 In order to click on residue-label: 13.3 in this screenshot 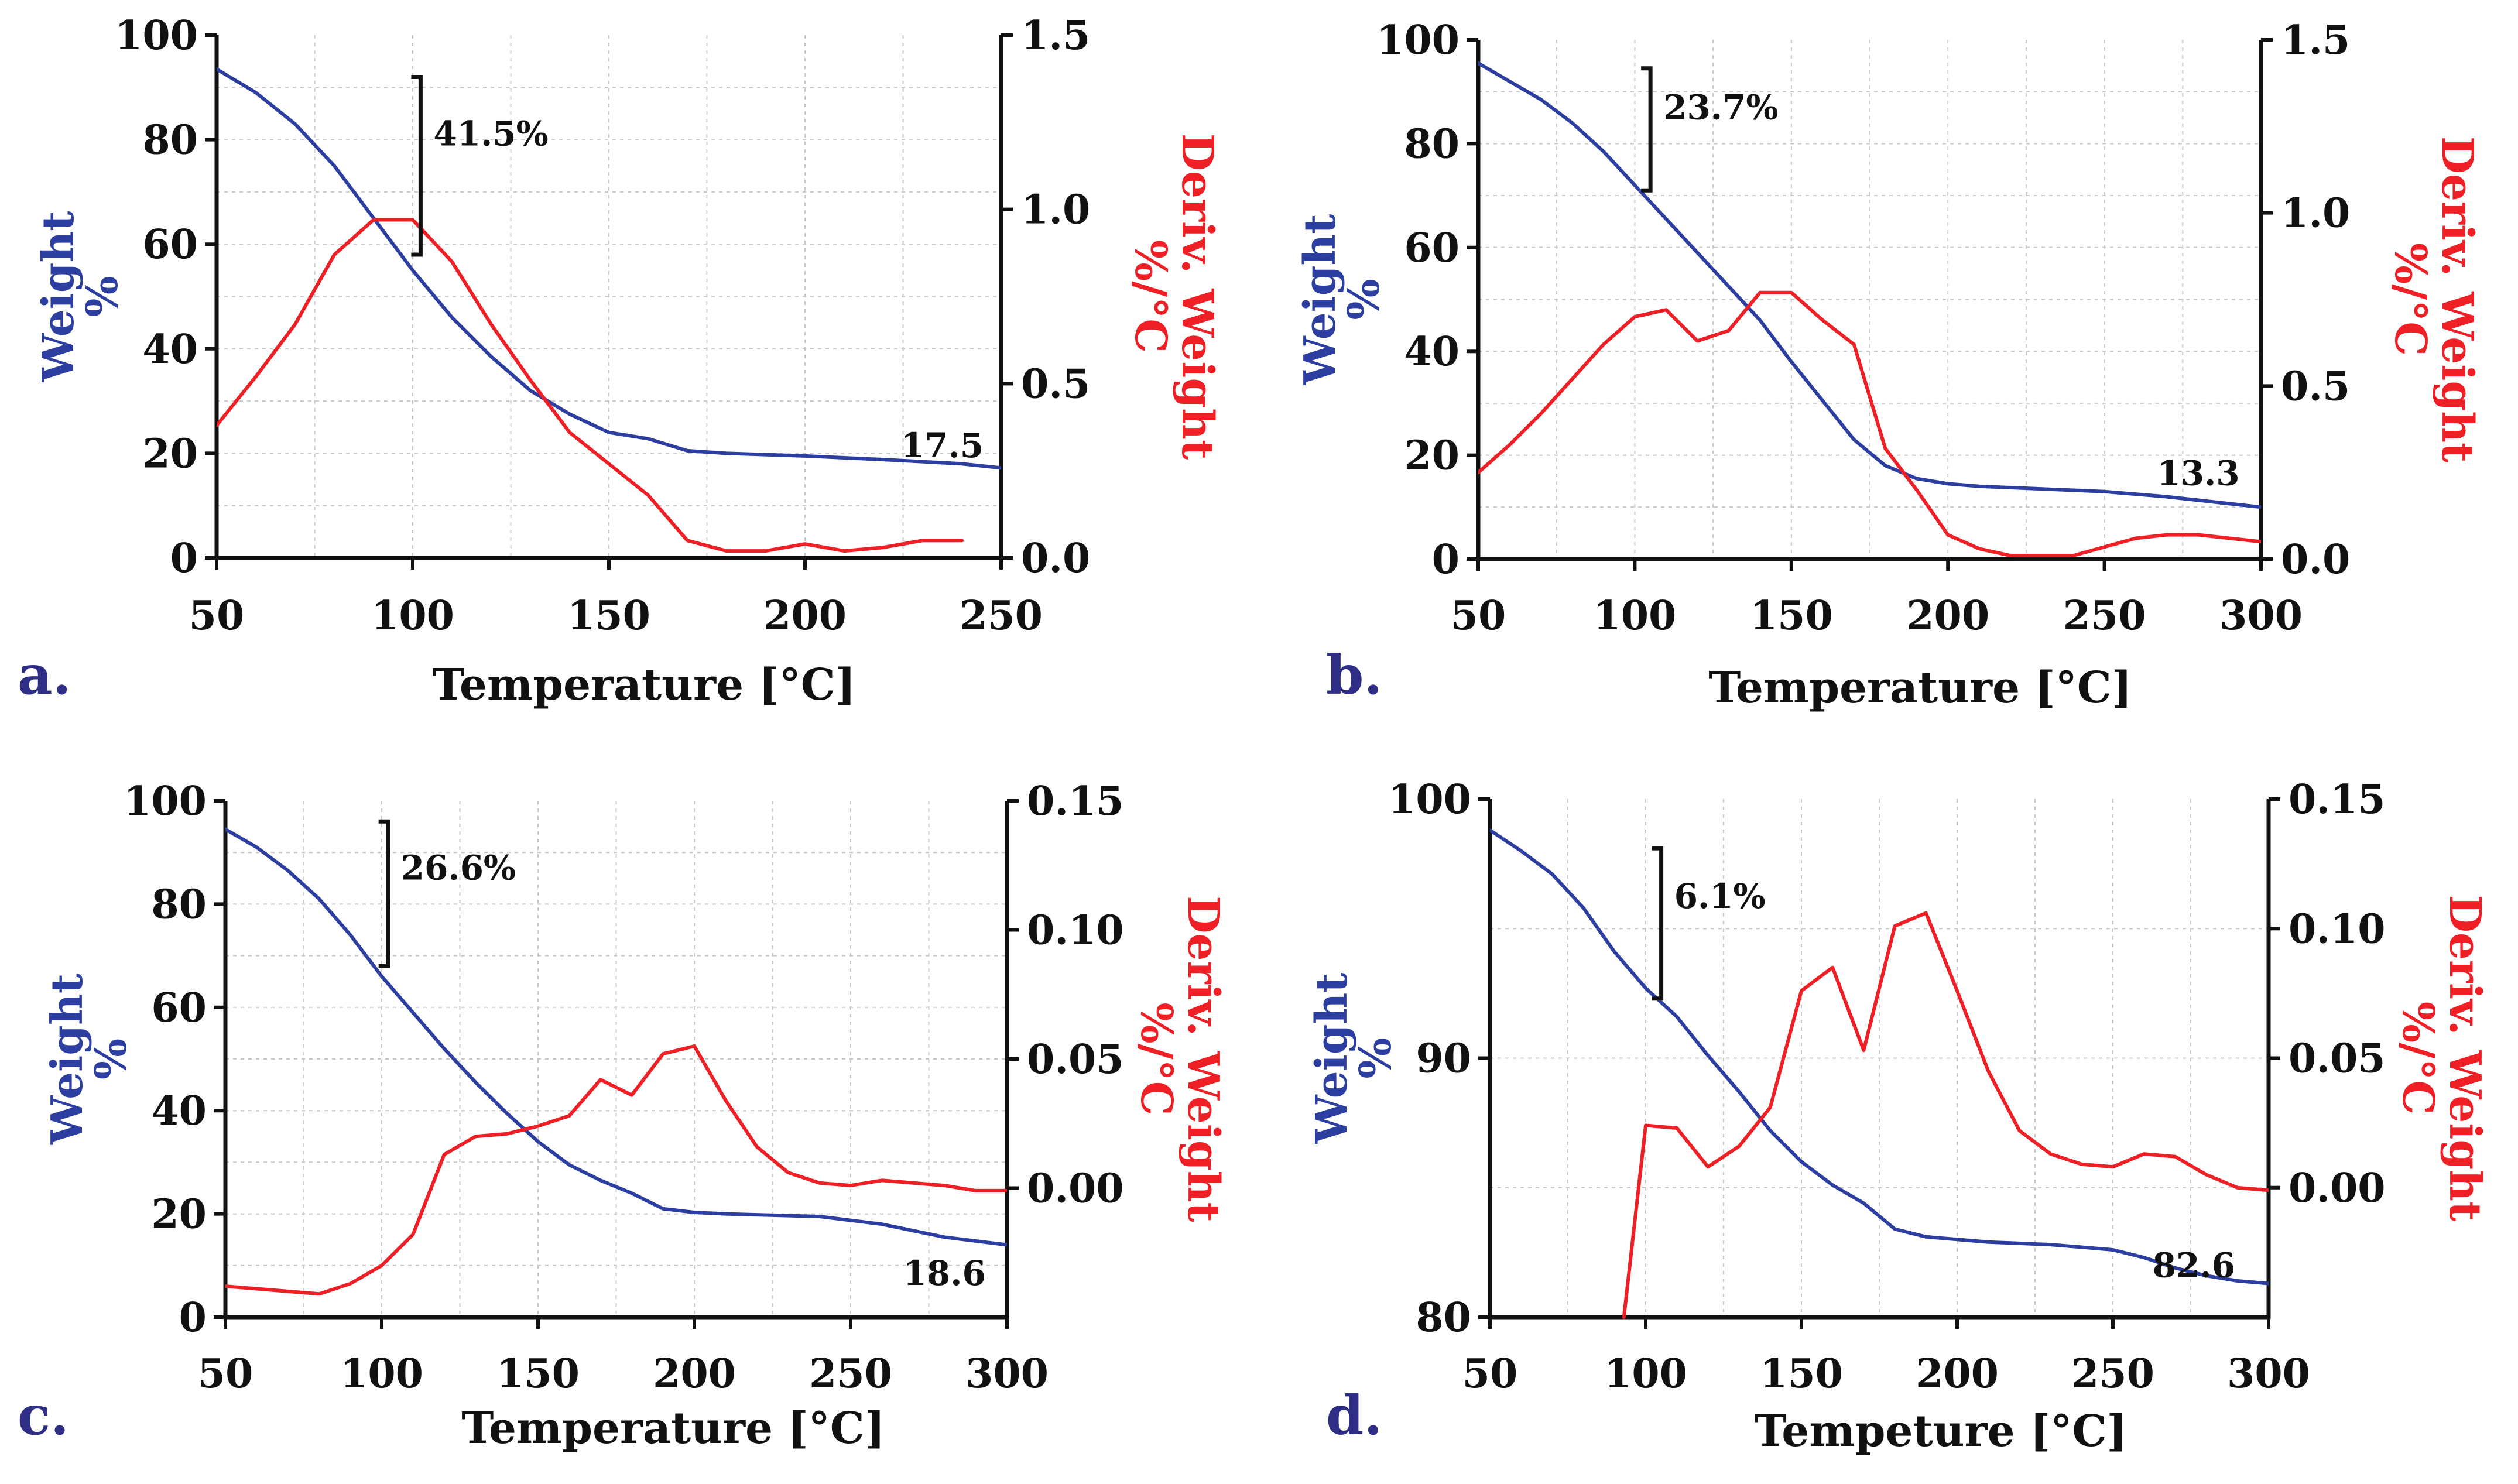, I will do `click(2198, 473)`.